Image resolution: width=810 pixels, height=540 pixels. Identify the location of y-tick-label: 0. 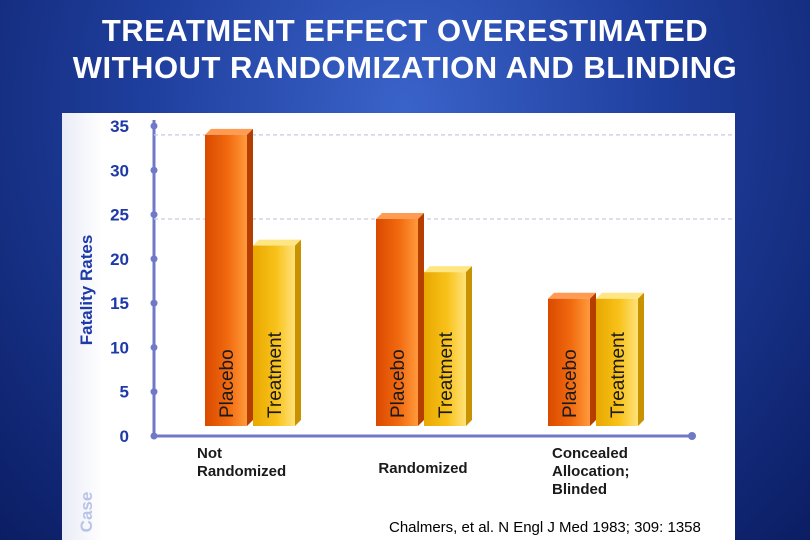
(124, 436).